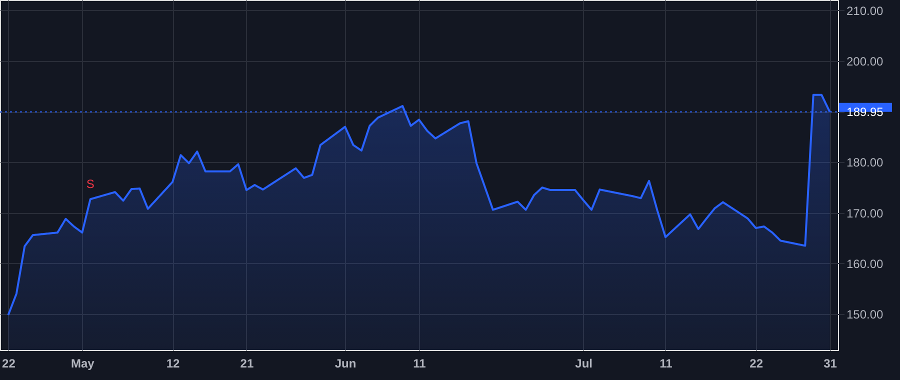 The width and height of the screenshot is (900, 380). Describe the element at coordinates (865, 213) in the screenshot. I see `y-tick-label: 170.00` at that location.